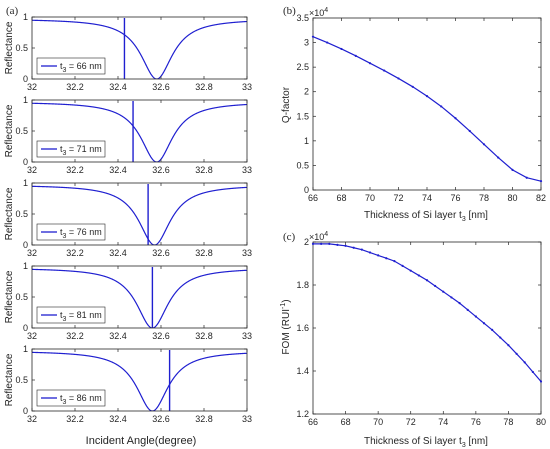 The height and width of the screenshot is (449, 550). I want to click on y-tick-label: 1.2, so click(302, 414).